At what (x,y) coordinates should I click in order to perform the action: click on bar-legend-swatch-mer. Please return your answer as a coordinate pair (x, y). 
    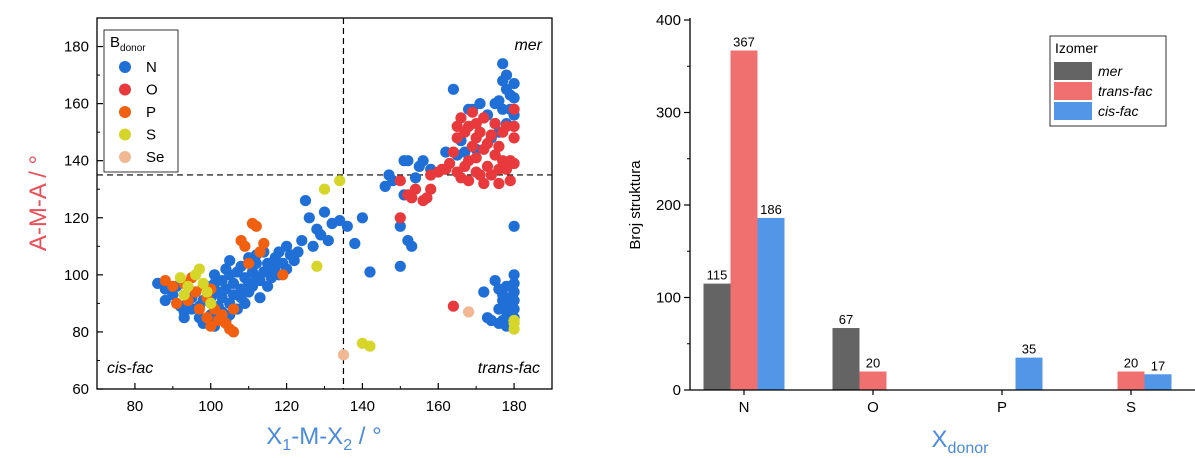
    Looking at the image, I should click on (1073, 71).